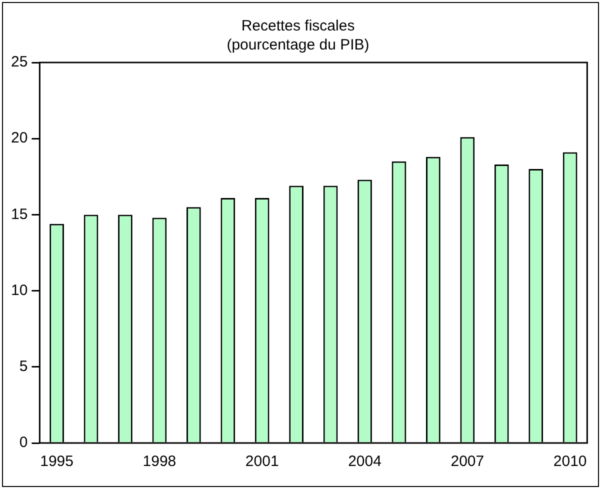 The height and width of the screenshot is (491, 603). I want to click on y-tick-label: 10, so click(19, 290).